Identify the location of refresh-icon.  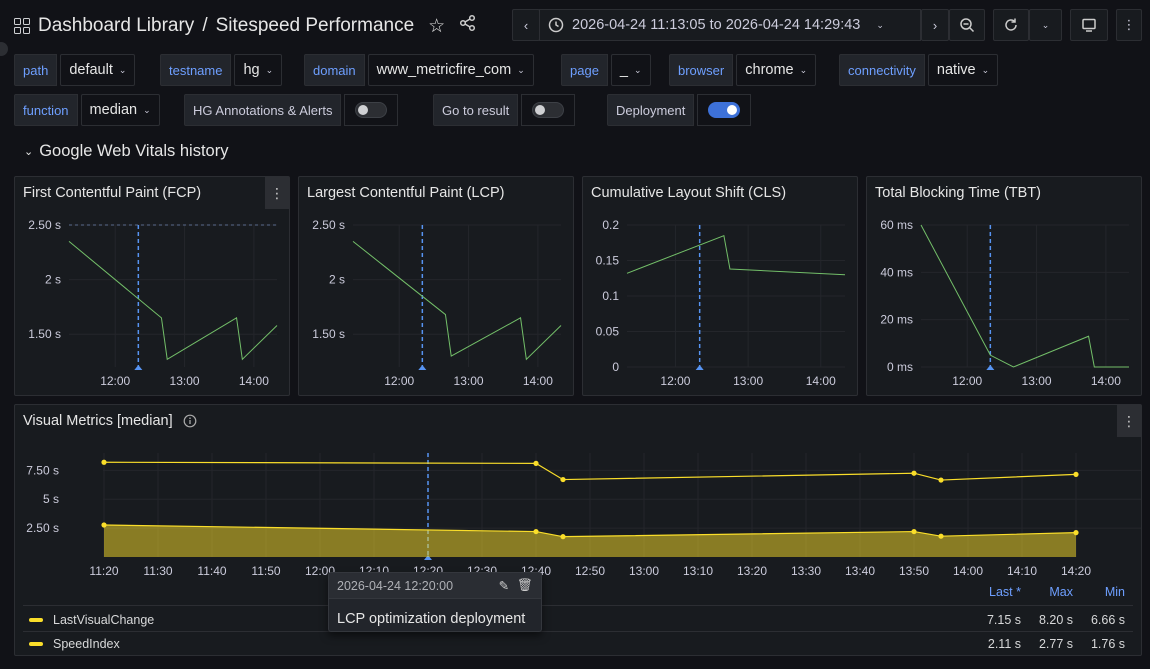
(1011, 24).